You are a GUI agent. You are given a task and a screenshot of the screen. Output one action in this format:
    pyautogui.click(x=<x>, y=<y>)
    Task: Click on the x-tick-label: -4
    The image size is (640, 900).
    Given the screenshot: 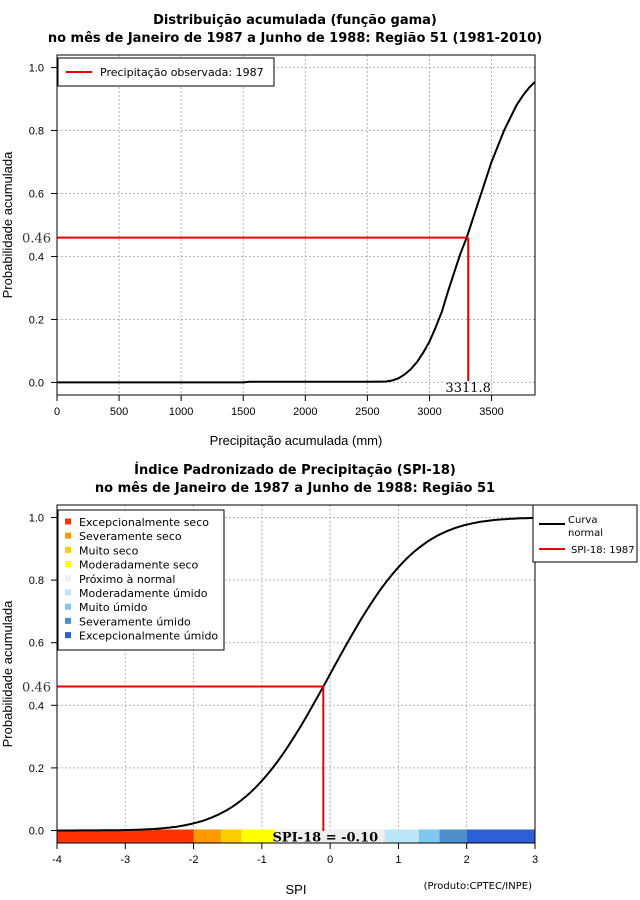 What is the action you would take?
    pyautogui.click(x=57, y=860)
    